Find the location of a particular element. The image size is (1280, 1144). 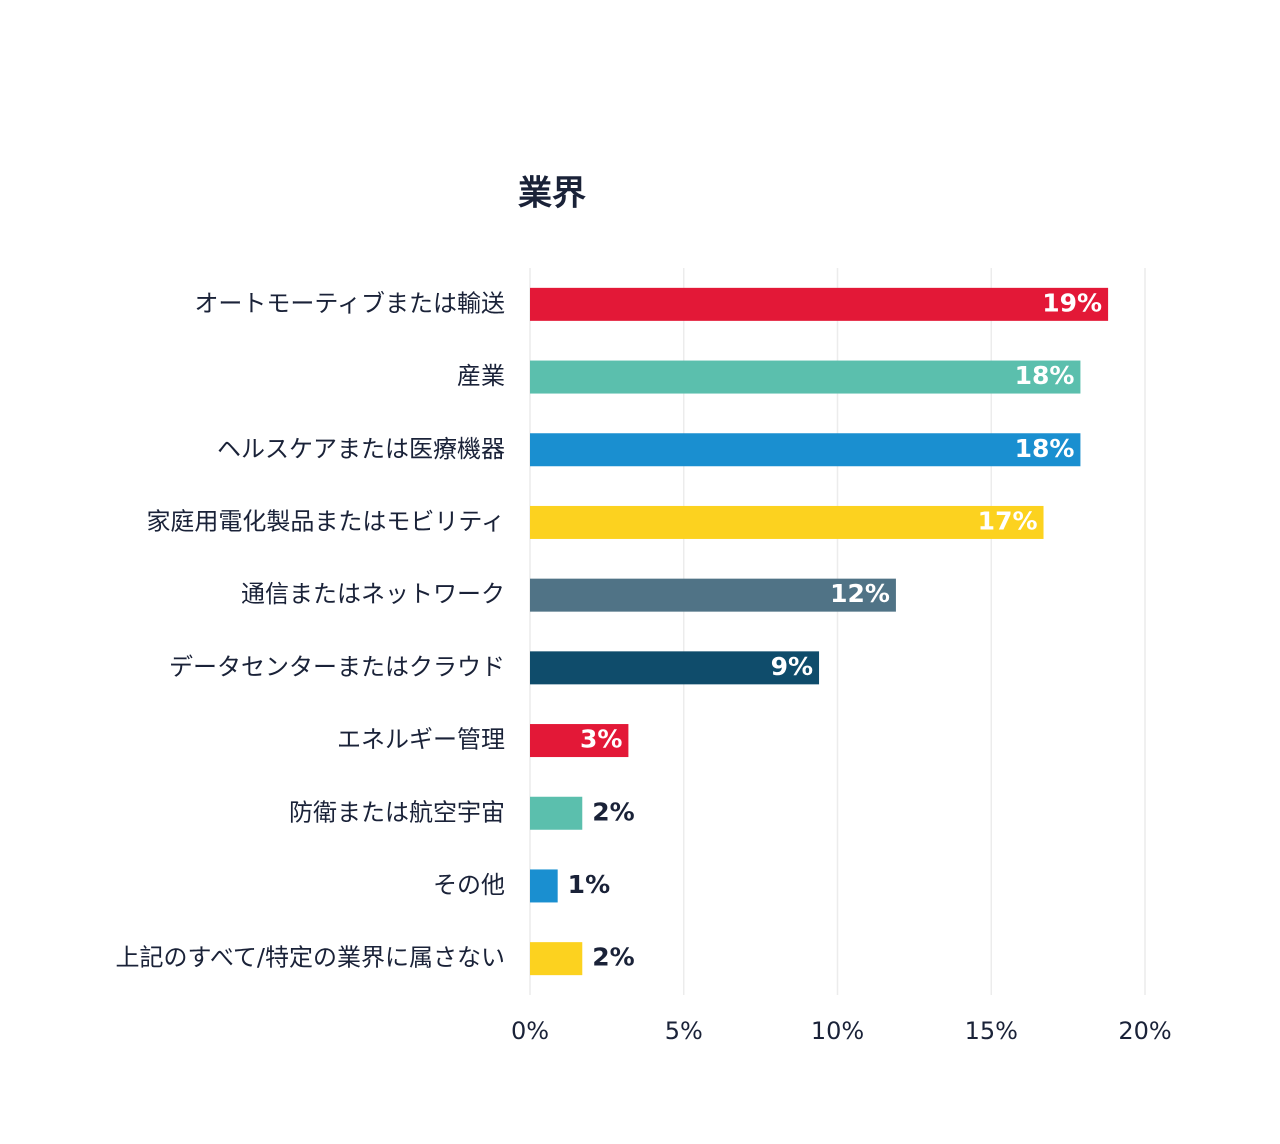

value-label: 9% is located at coordinates (792, 666).